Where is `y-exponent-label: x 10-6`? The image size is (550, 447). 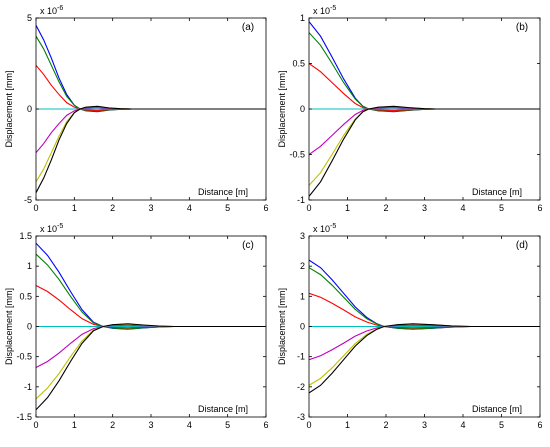 y-exponent-label: x 10-6 is located at coordinates (51, 10).